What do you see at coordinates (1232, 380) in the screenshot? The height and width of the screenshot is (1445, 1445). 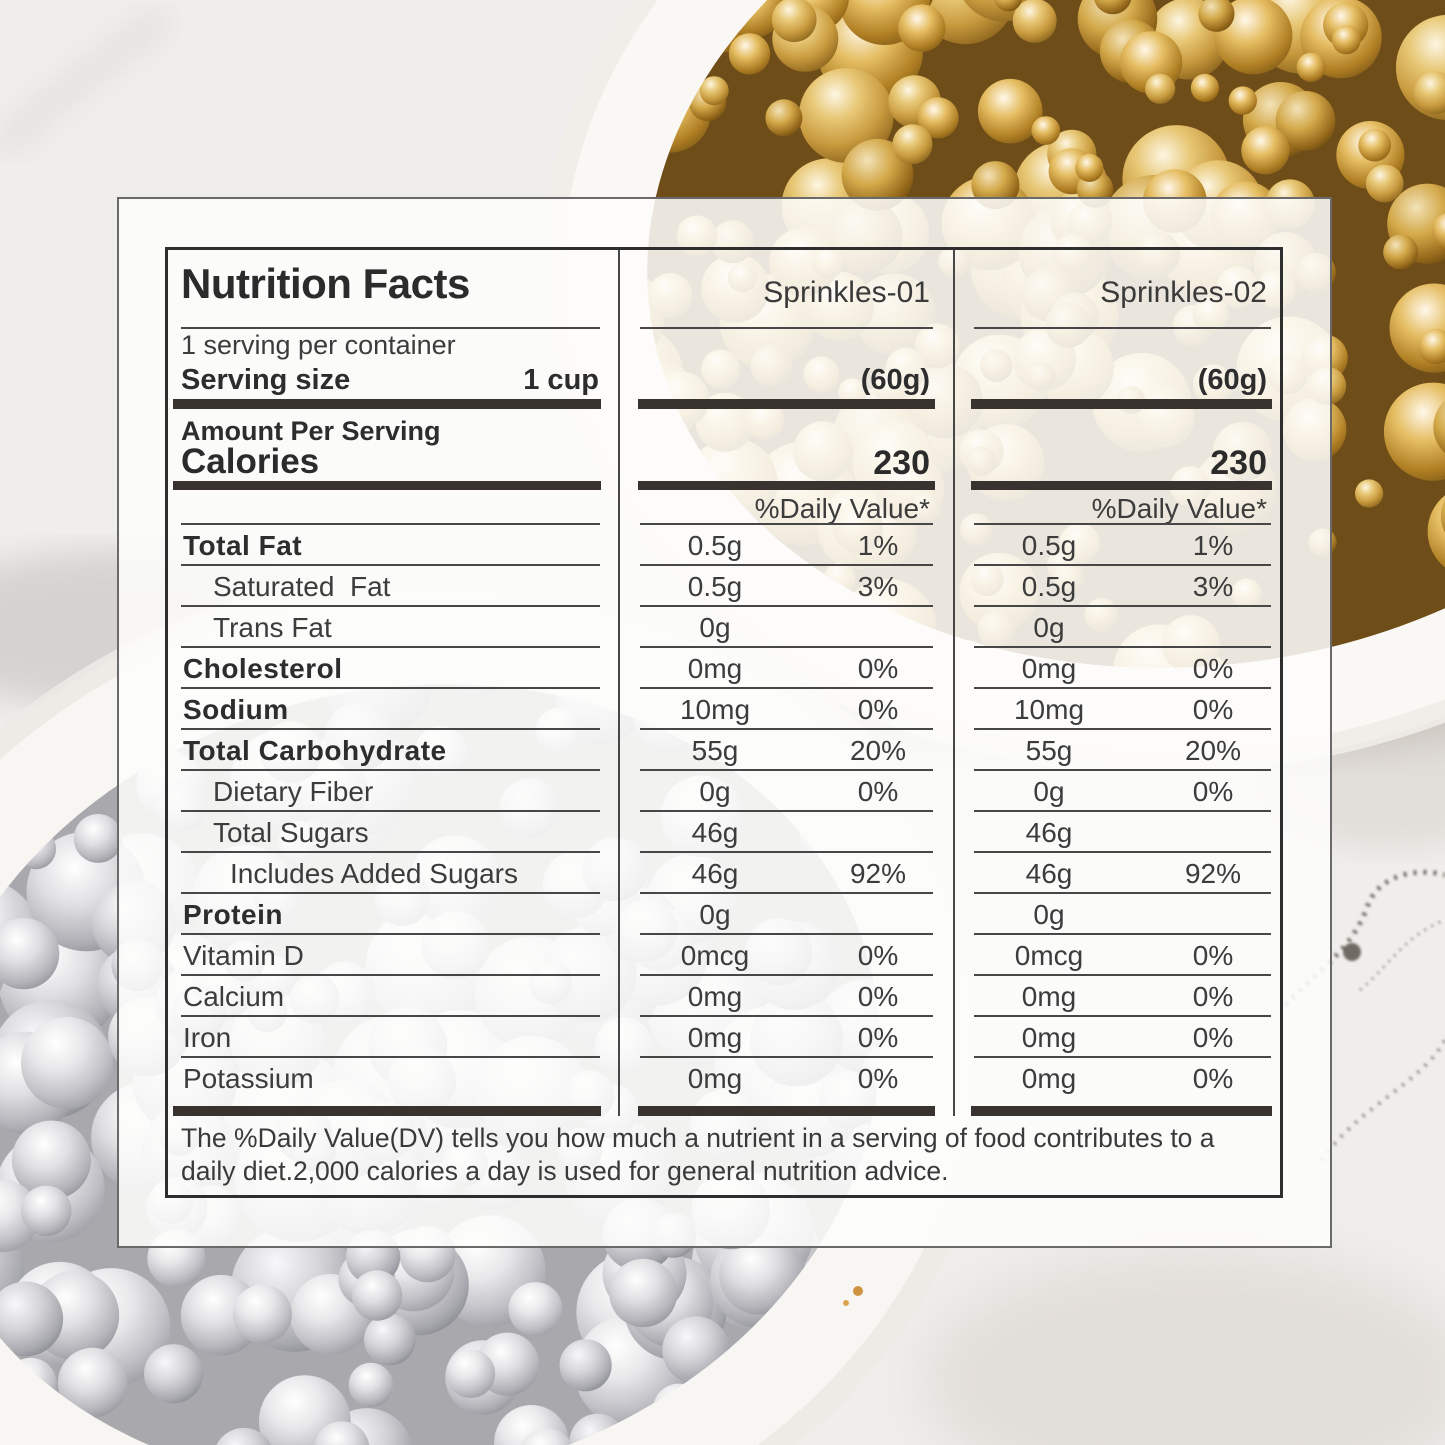 I see `serving-weight-2: (60g)` at bounding box center [1232, 380].